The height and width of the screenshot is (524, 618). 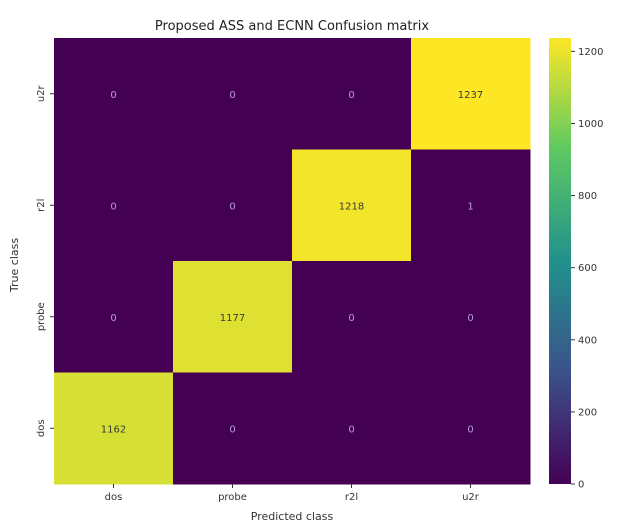 I want to click on y-axis-label: True class, so click(x=14, y=265).